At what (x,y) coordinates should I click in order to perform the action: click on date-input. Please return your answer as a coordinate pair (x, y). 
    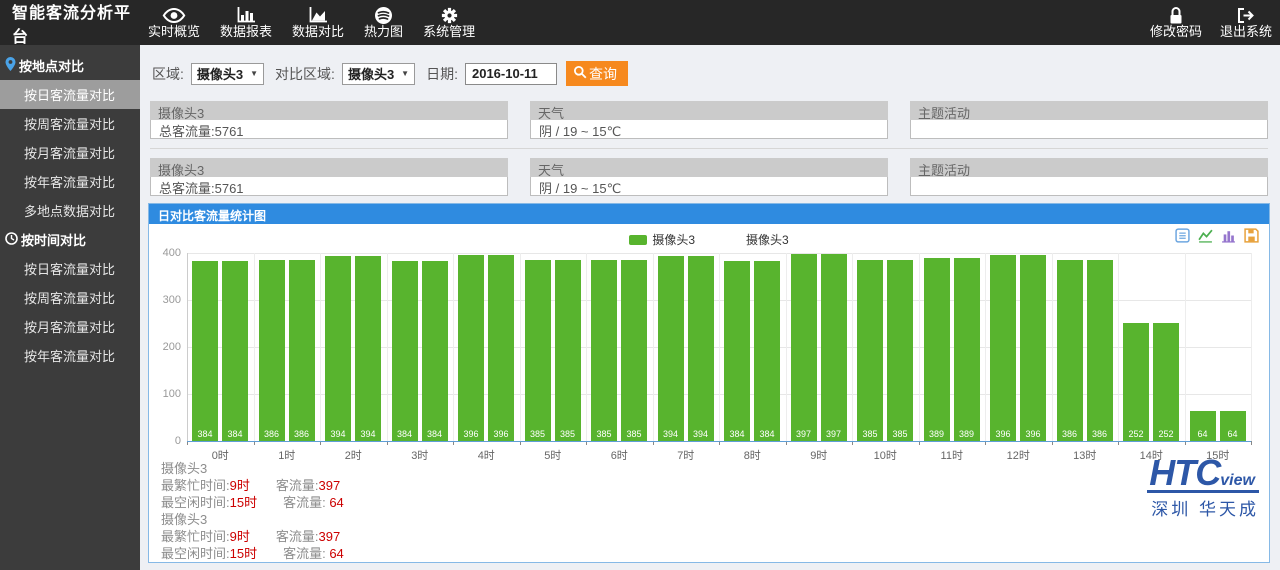
    Looking at the image, I should click on (510, 73).